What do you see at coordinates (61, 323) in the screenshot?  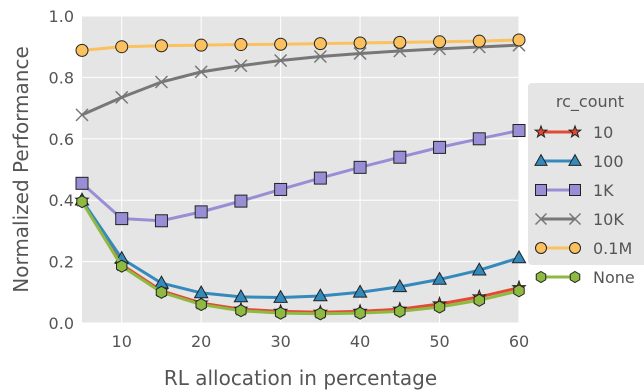 I see `y-tick-label: 0.0` at bounding box center [61, 323].